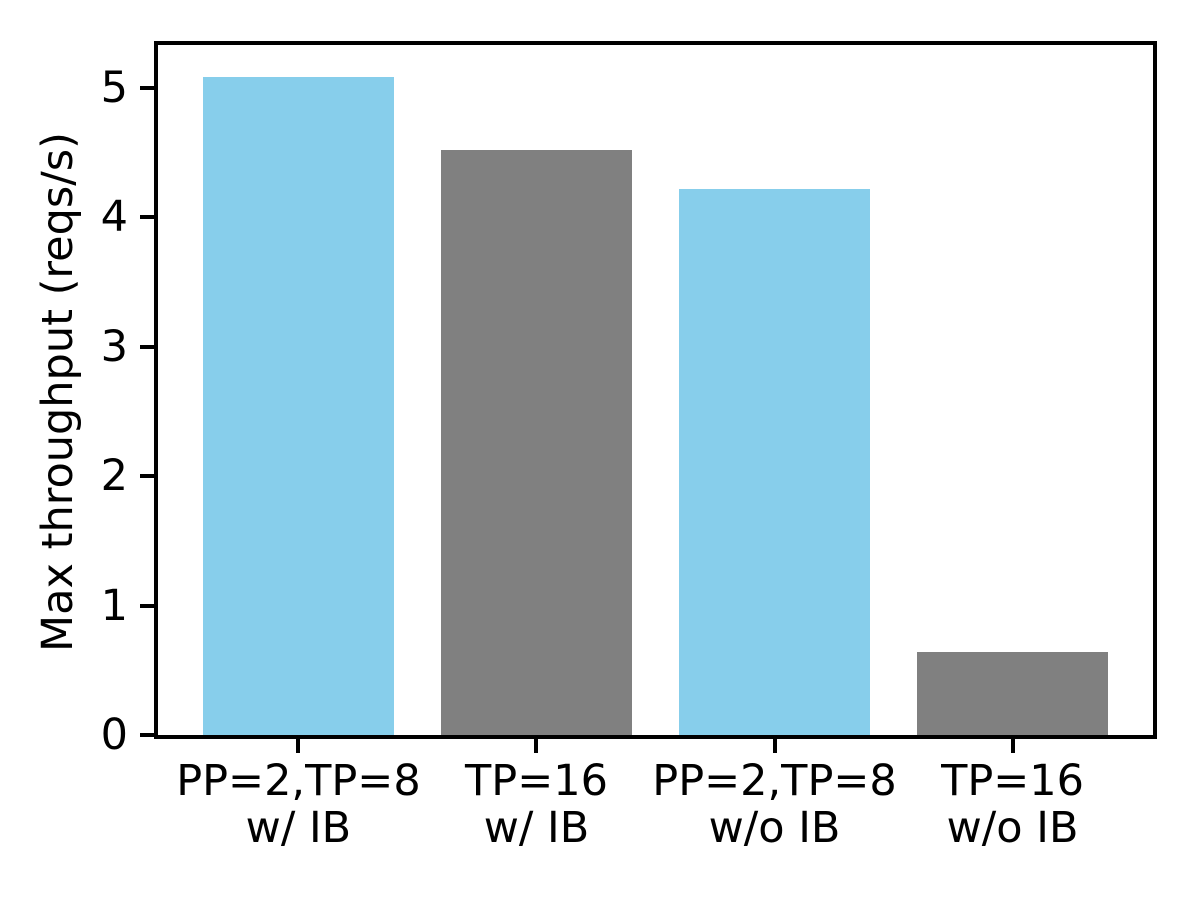  I want to click on y-tick-label-4: 4, so click(114, 217).